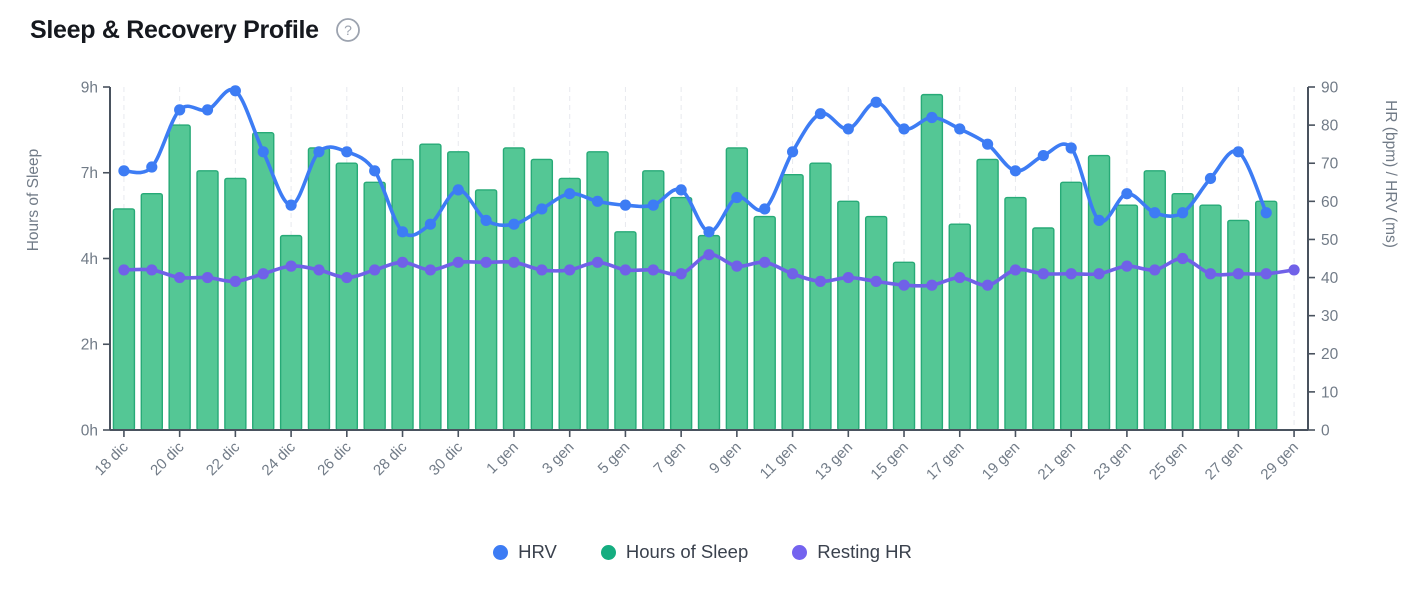 The width and height of the screenshot is (1405, 608). What do you see at coordinates (852, 552) in the screenshot?
I see `legend-item-resting-hr: Resting HR` at bounding box center [852, 552].